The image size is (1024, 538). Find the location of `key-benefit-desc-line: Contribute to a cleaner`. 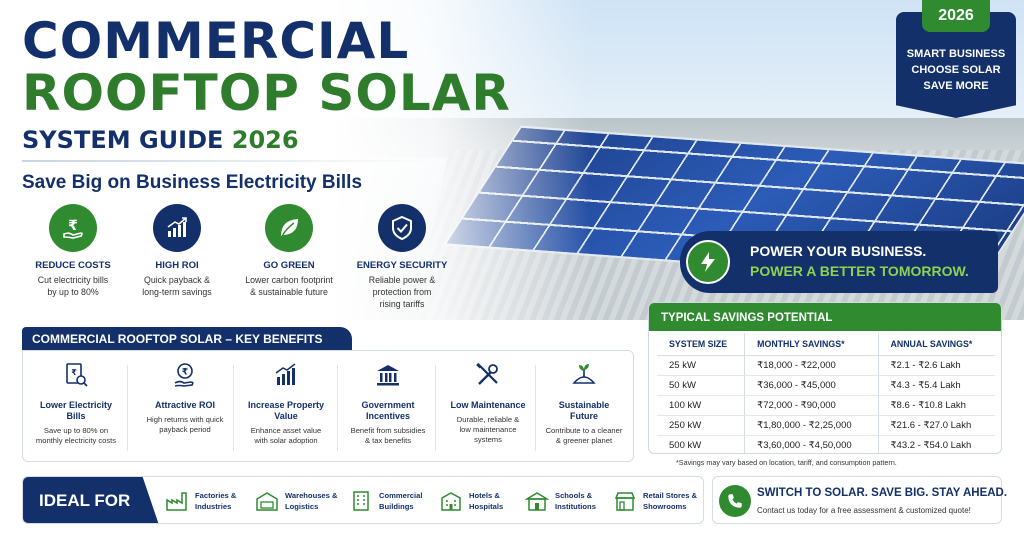

key-benefit-desc-line: Contribute to a cleaner is located at coordinates (584, 430).